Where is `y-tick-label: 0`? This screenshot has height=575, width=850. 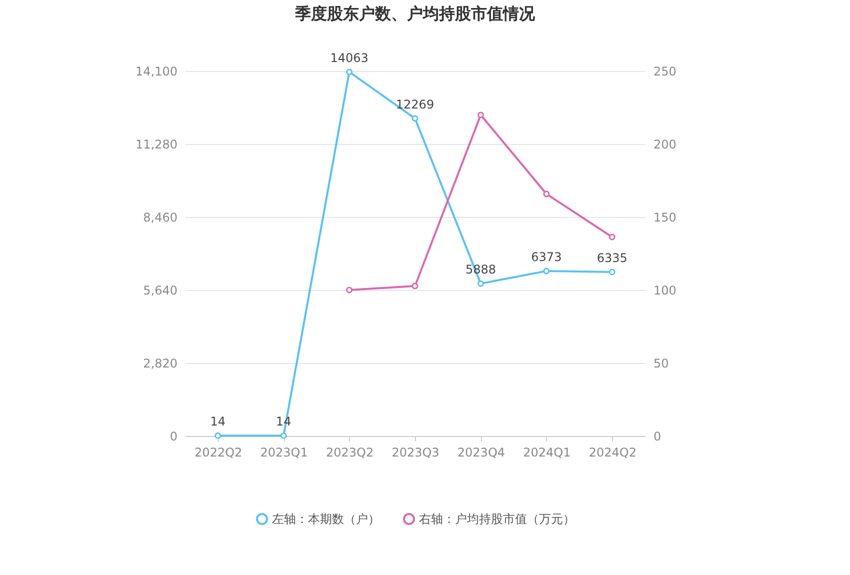
y-tick-label: 0 is located at coordinates (174, 437).